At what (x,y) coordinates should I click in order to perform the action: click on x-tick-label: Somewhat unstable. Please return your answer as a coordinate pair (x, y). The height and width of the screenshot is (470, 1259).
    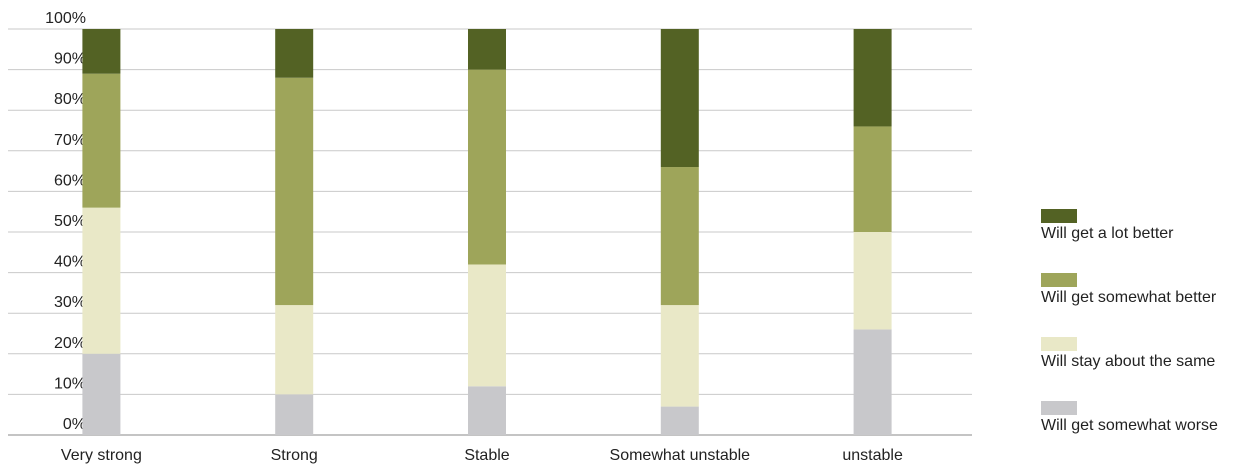
    Looking at the image, I should click on (680, 455).